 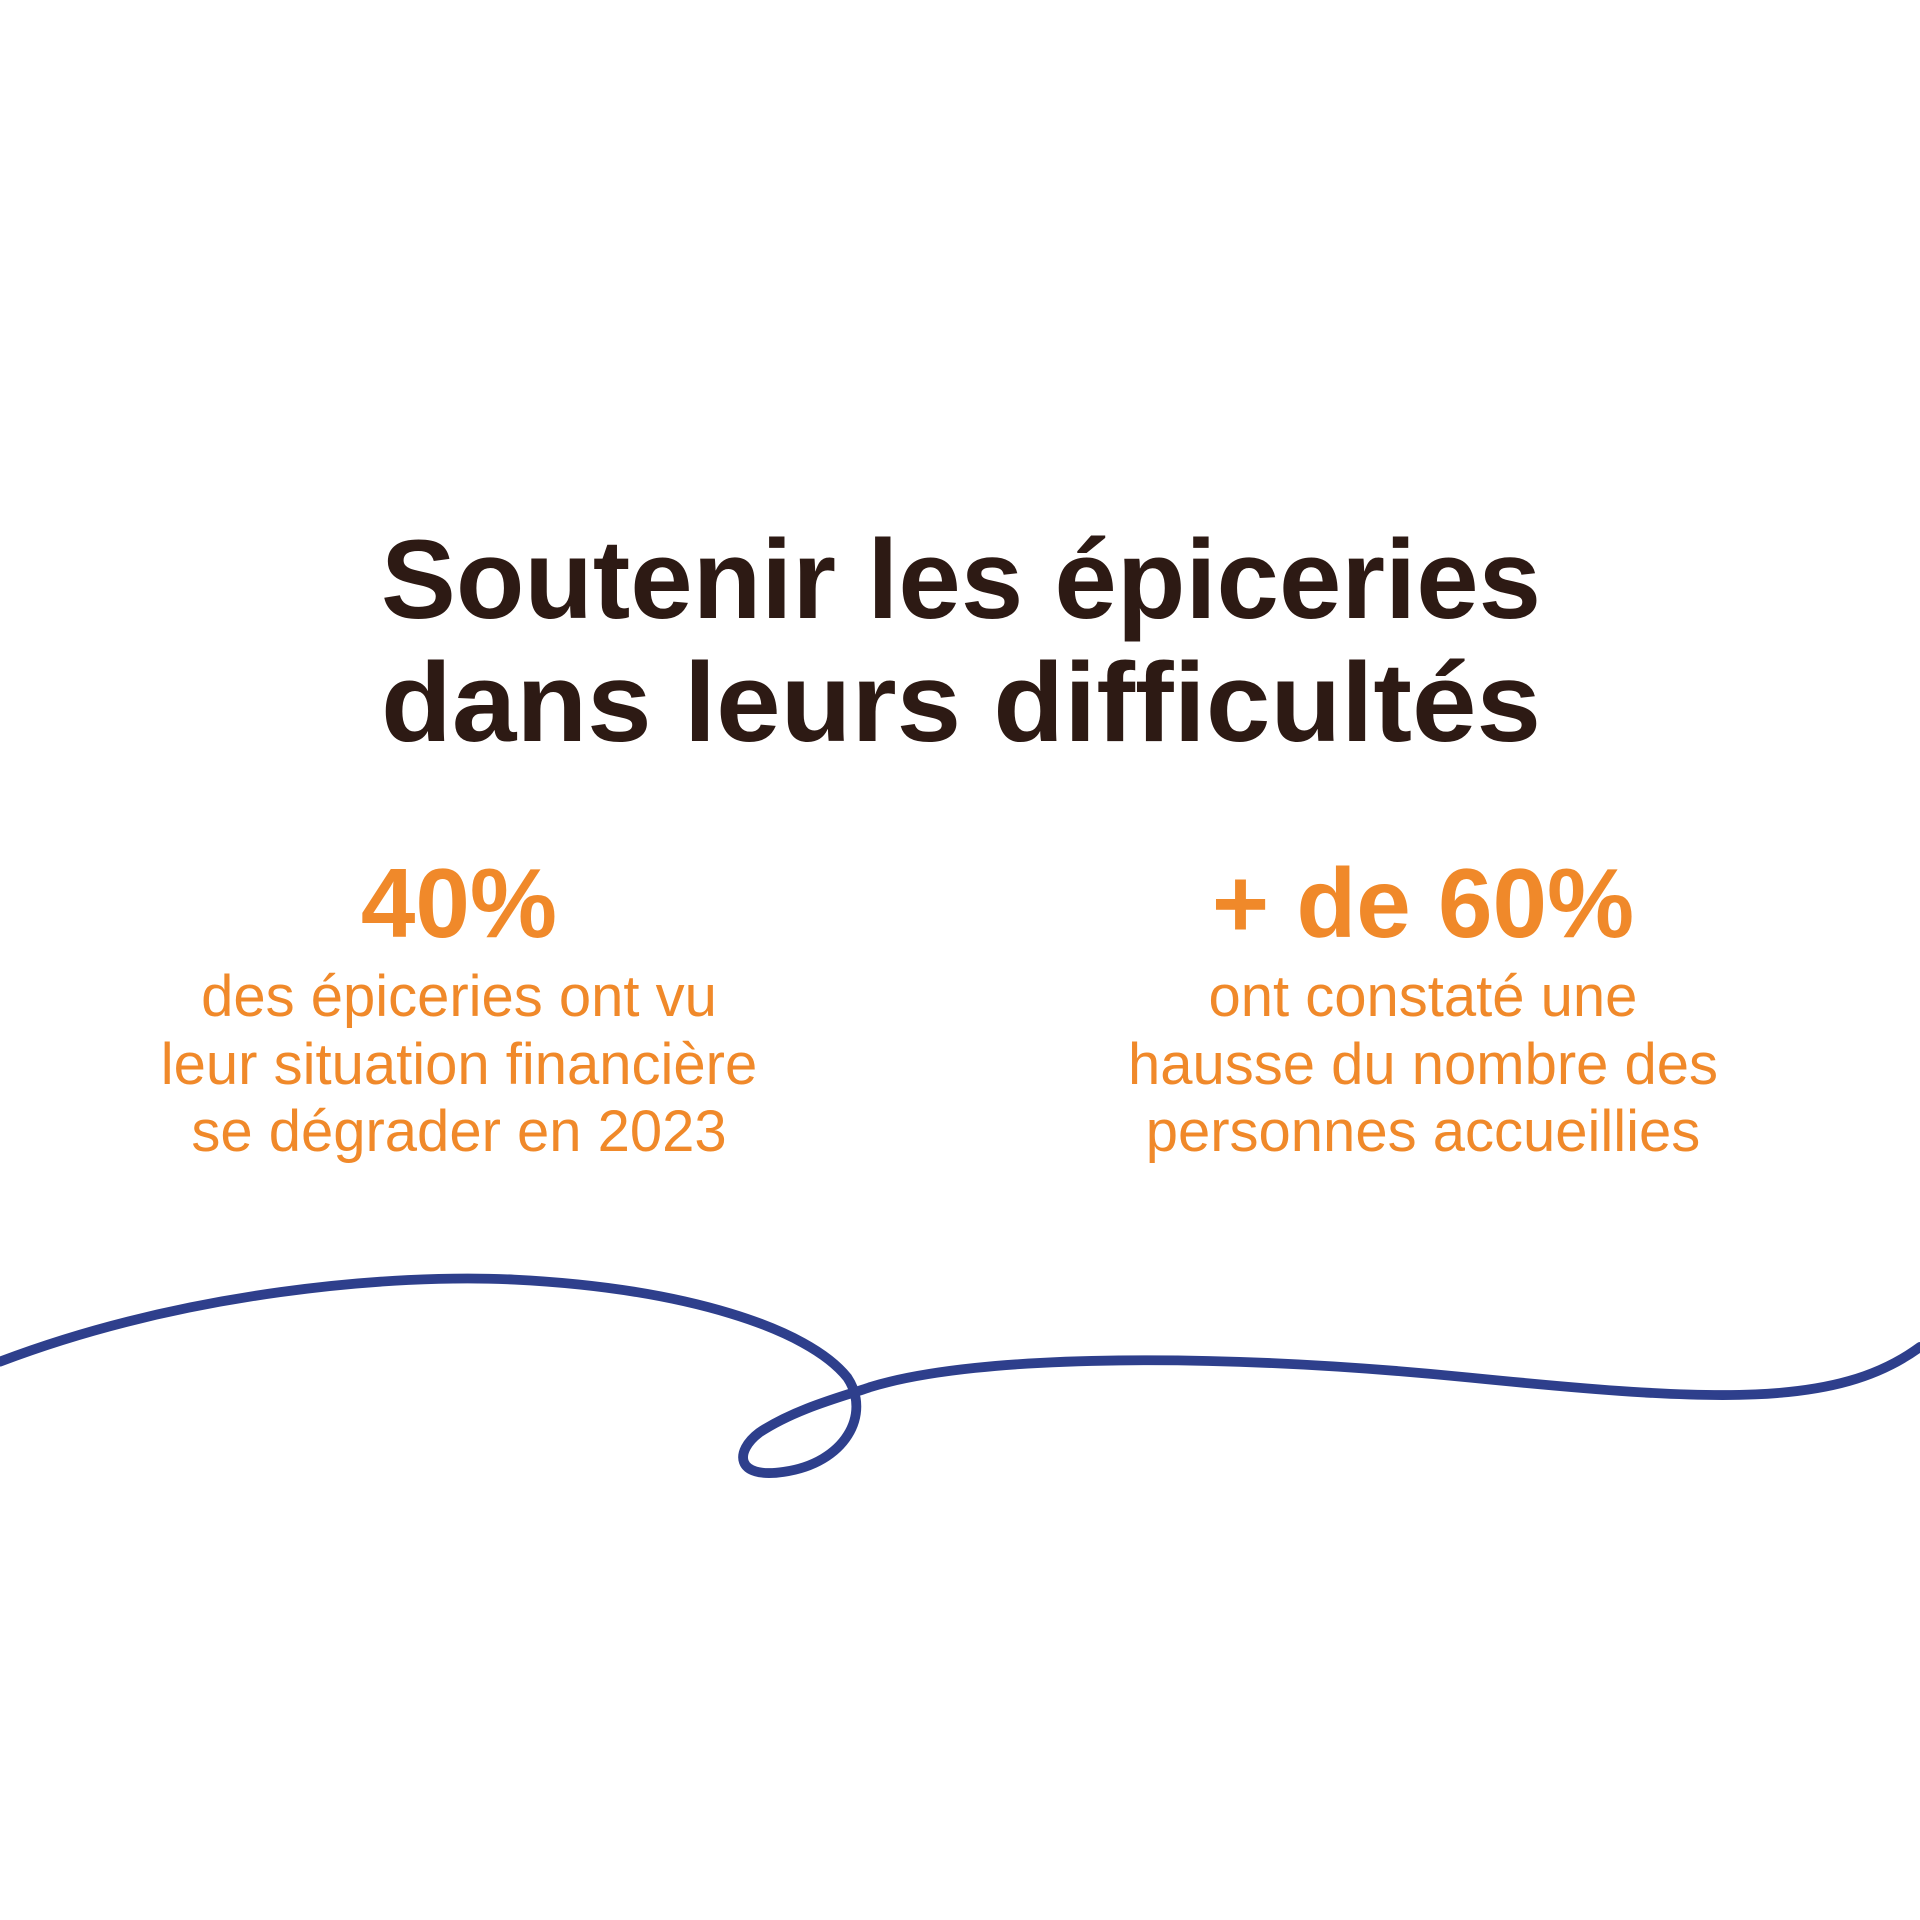 I want to click on stat-description: se dégrader en 2023, so click(x=458, y=1131).